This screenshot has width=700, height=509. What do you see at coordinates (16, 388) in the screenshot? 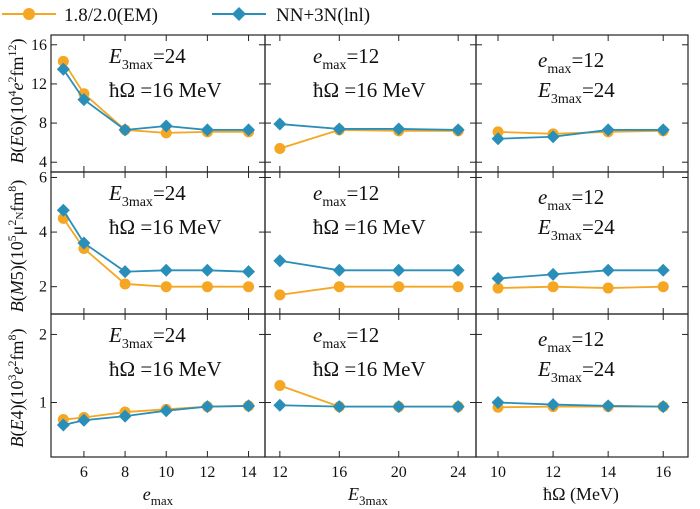
I see `ylabel-row3: B(E4)(103e2fm8)` at bounding box center [16, 388].